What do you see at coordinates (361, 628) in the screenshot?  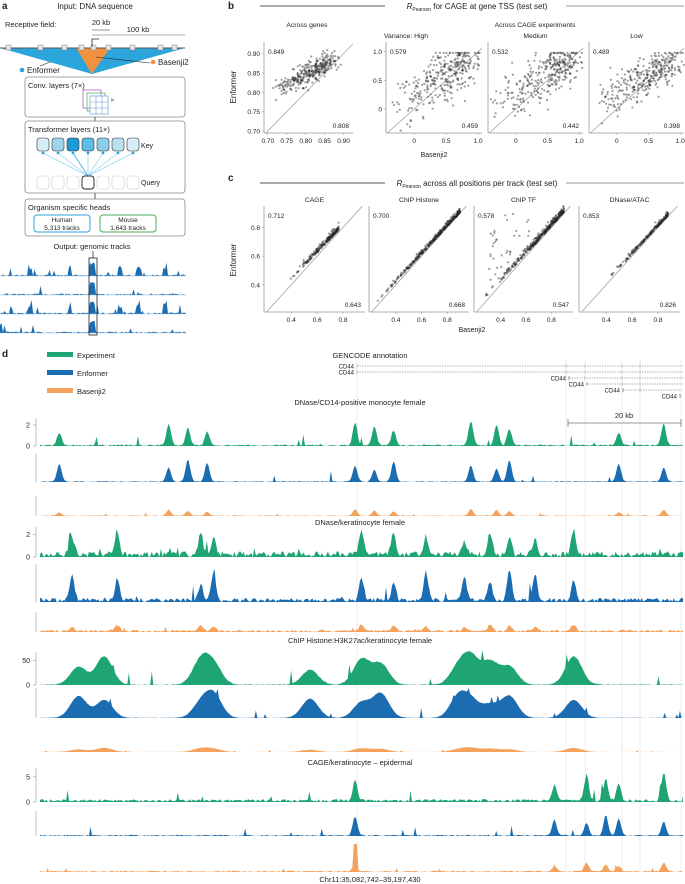 I see `basenji2-track` at bounding box center [361, 628].